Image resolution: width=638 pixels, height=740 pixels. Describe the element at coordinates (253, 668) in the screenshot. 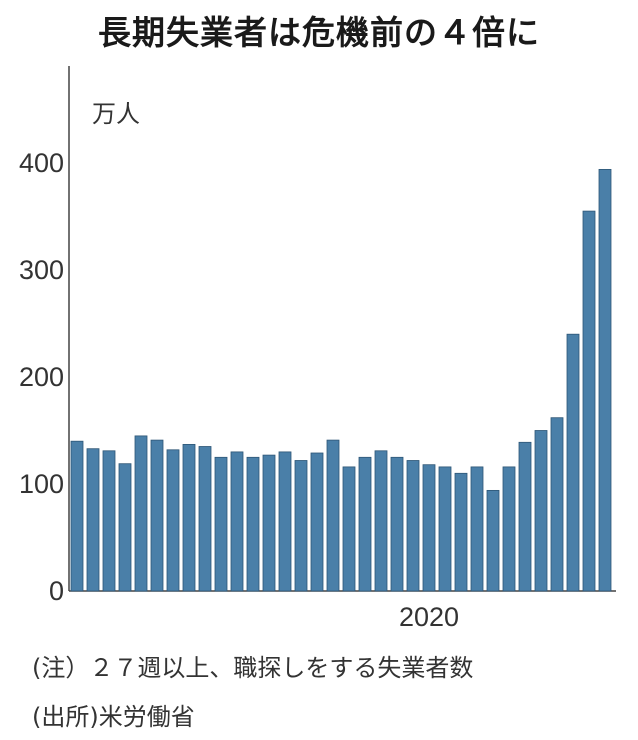

I see `note-definition: (注）２７週以上、職探しをする失業者数` at that location.